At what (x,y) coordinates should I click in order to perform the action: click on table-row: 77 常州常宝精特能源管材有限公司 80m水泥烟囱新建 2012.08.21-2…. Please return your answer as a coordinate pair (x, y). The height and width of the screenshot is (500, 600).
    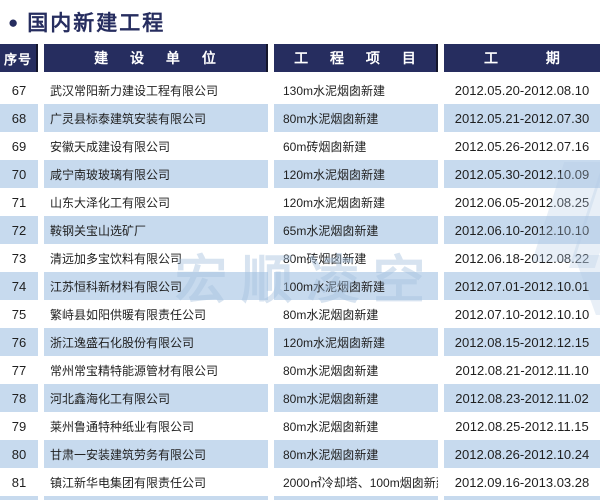
    Looking at the image, I should click on (300, 370).